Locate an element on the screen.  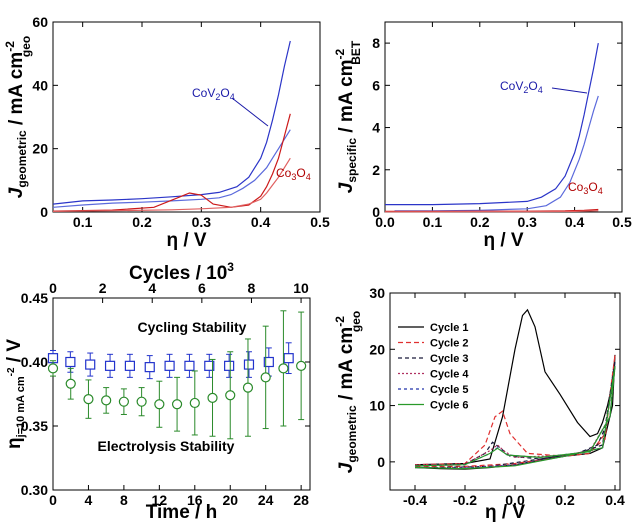
y-label-unit: / V is located at coordinates (14, 353).